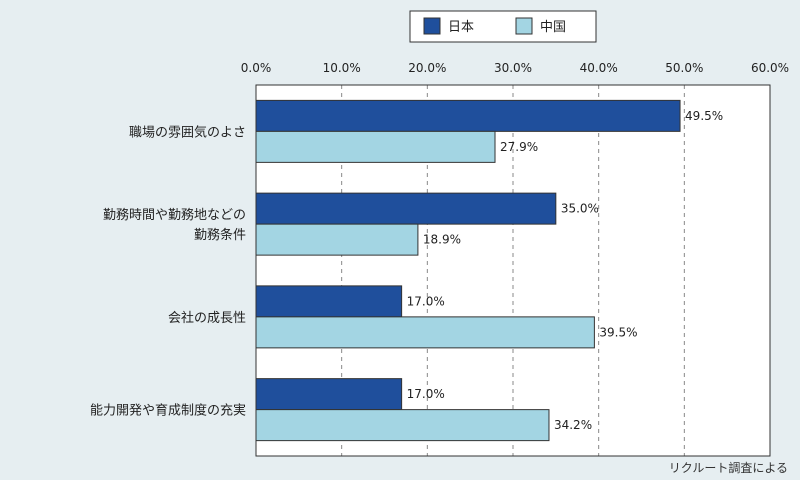 The image size is (800, 480). Describe the element at coordinates (573, 425) in the screenshot. I see `data-label: 34.2%` at that location.